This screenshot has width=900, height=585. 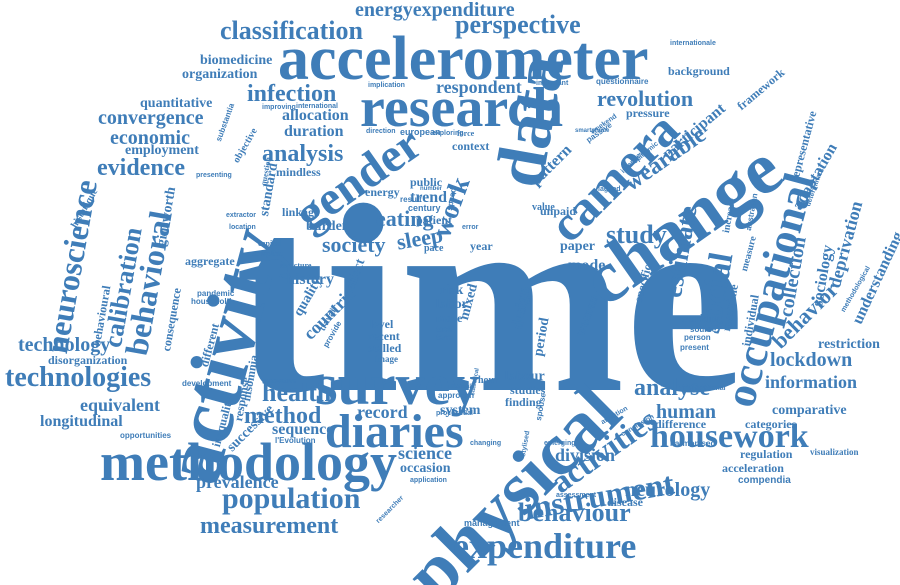 What do you see at coordinates (622, 81) in the screenshot?
I see `word-questionnaire: questionnaire` at bounding box center [622, 81].